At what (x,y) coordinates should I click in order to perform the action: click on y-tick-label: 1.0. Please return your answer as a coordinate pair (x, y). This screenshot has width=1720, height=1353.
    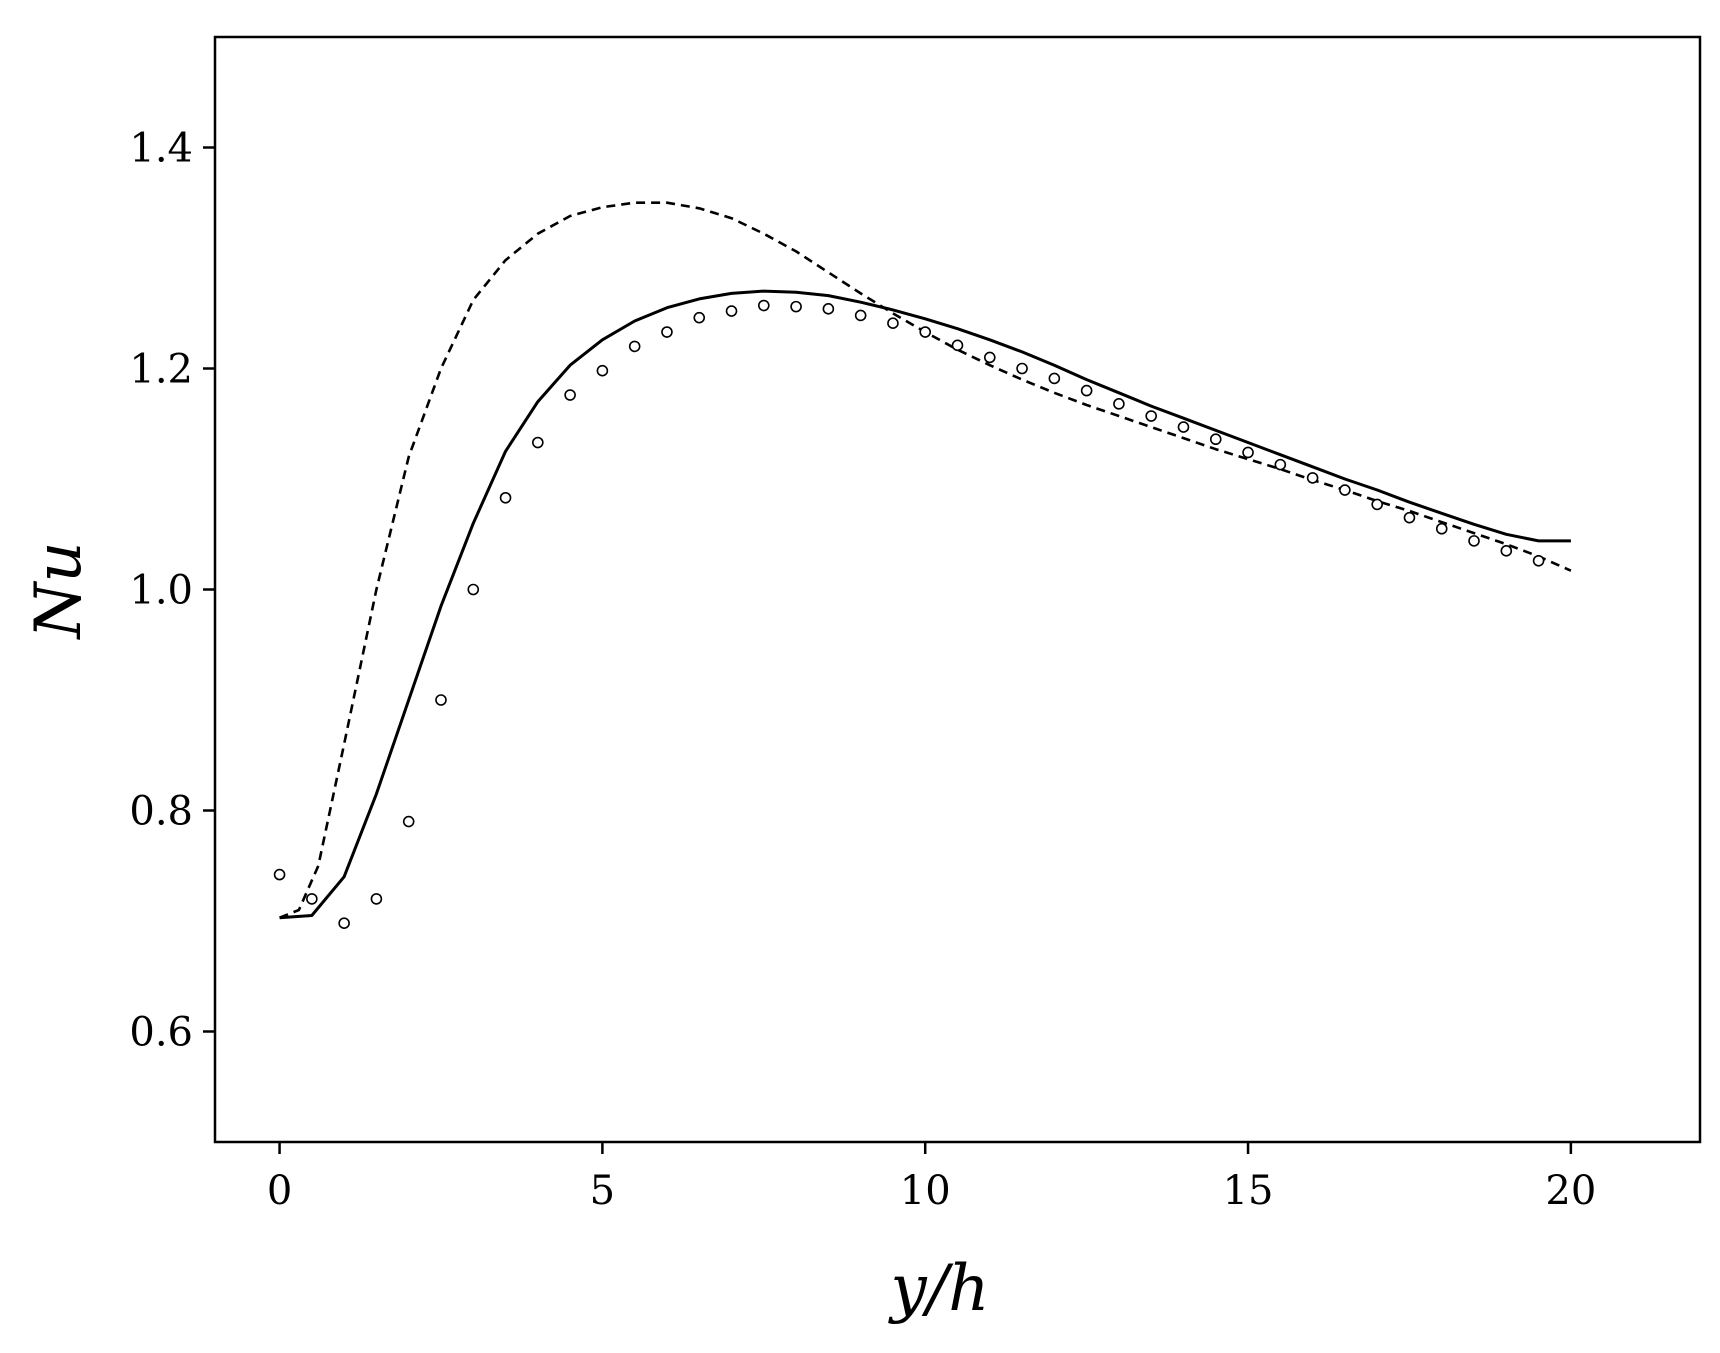
    Looking at the image, I should click on (161, 591).